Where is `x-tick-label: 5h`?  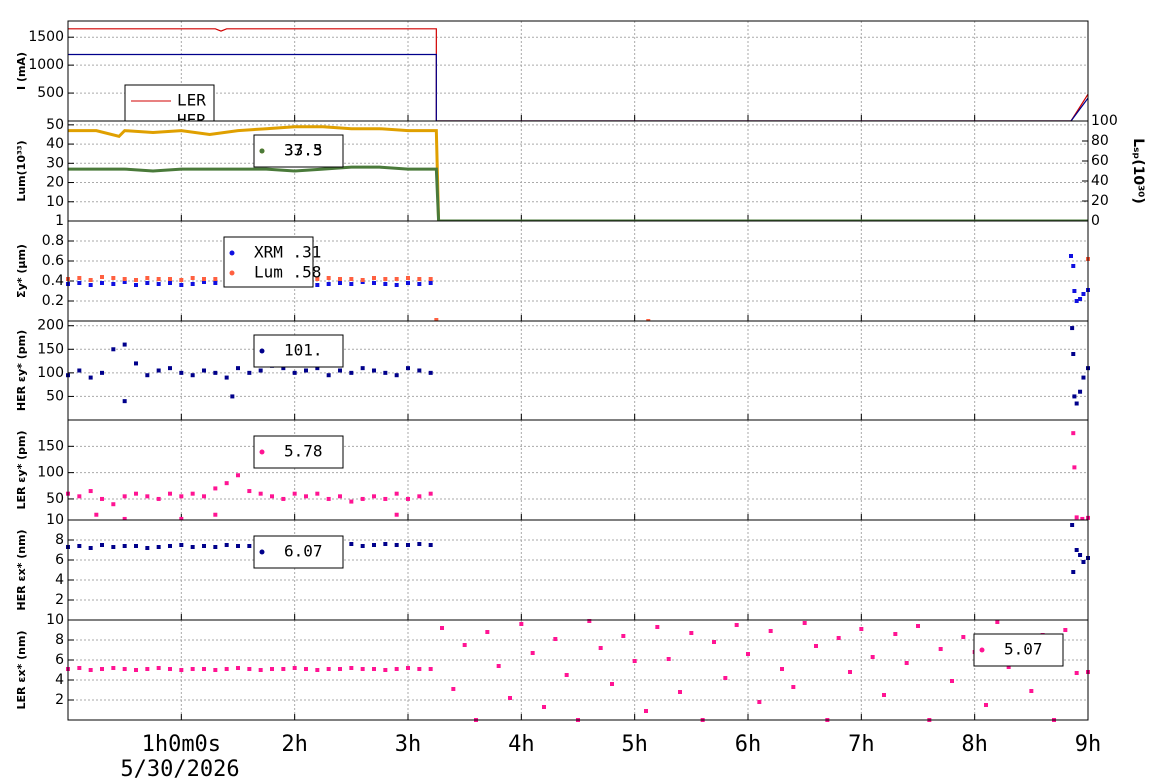
x-tick-label: 5h is located at coordinates (634, 744).